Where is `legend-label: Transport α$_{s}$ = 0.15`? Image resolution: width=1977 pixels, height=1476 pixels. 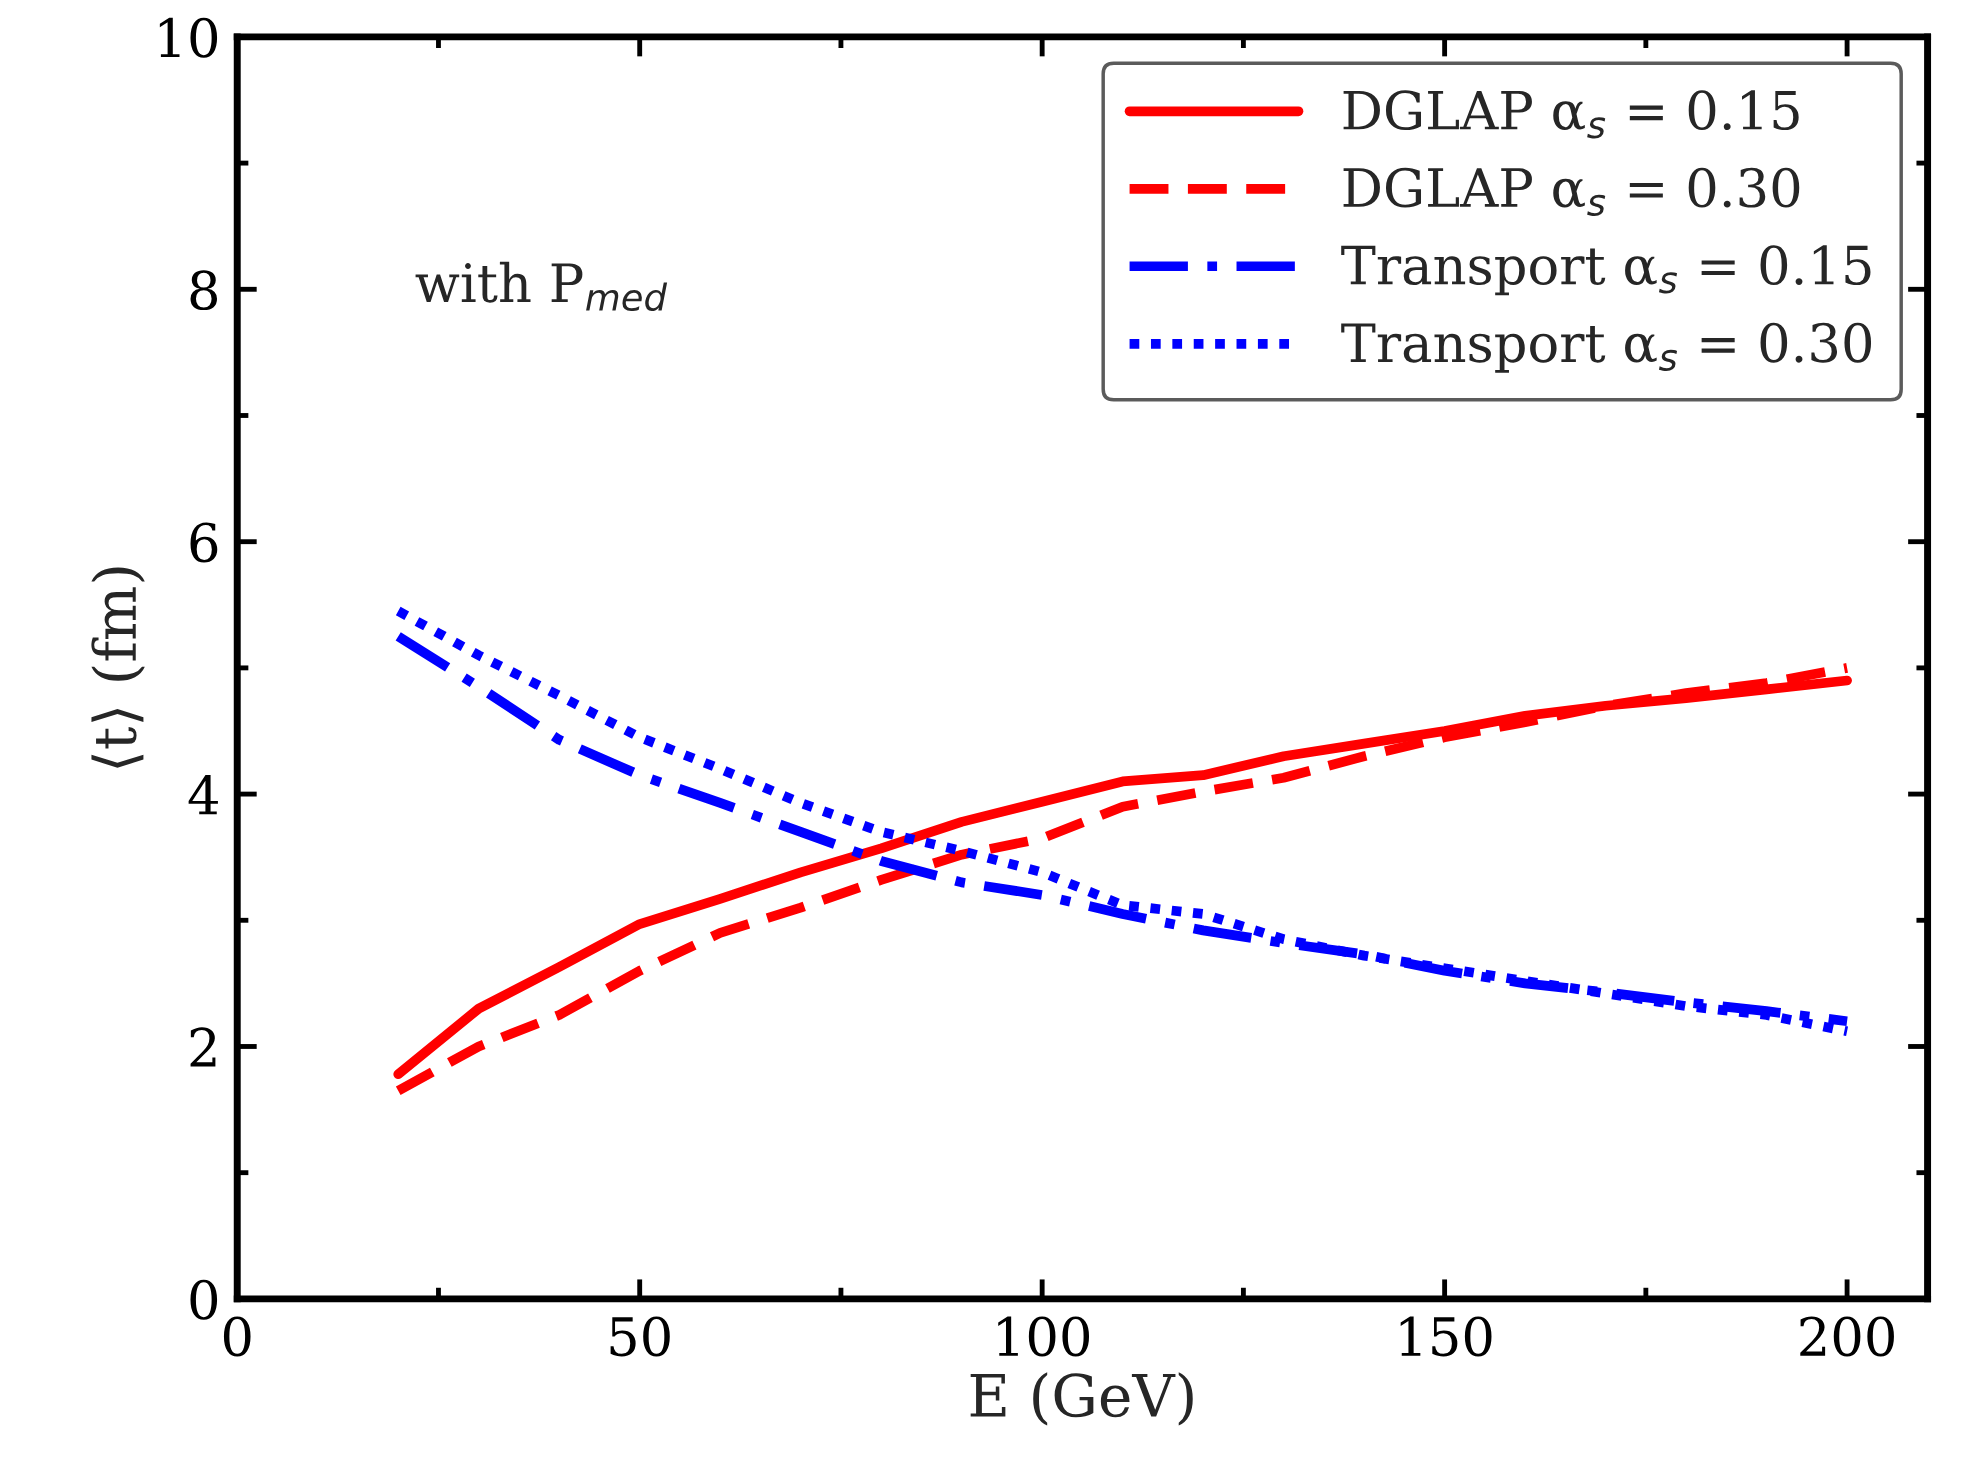 legend-label: Transport α$_{s}$ = 0.15 is located at coordinates (1606, 270).